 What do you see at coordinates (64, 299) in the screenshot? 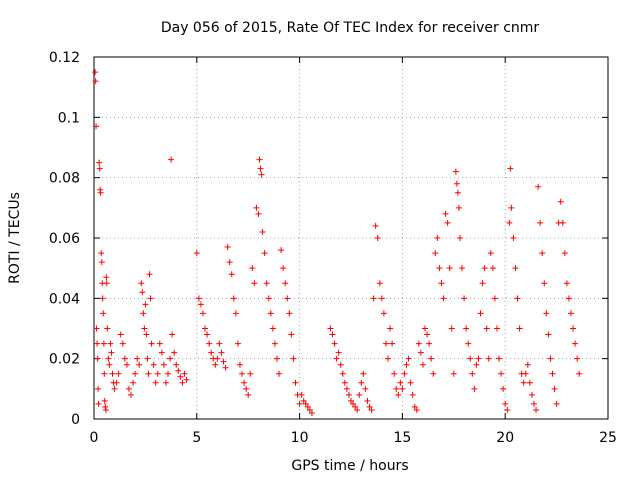
I see `y-tick-label: 0.04` at bounding box center [64, 299].